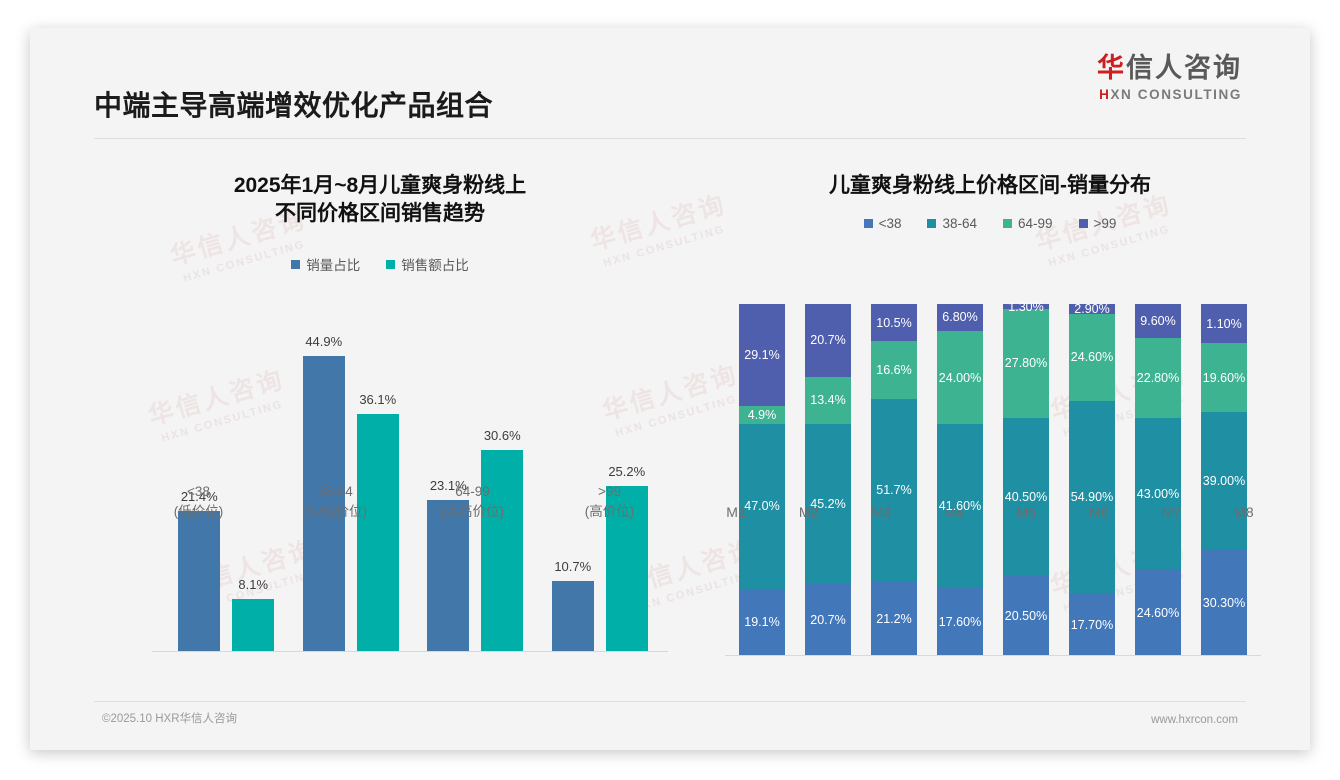 This screenshot has width=1340, height=780. I want to click on stack-segment->99-M7: 9.60%, so click(1158, 321).